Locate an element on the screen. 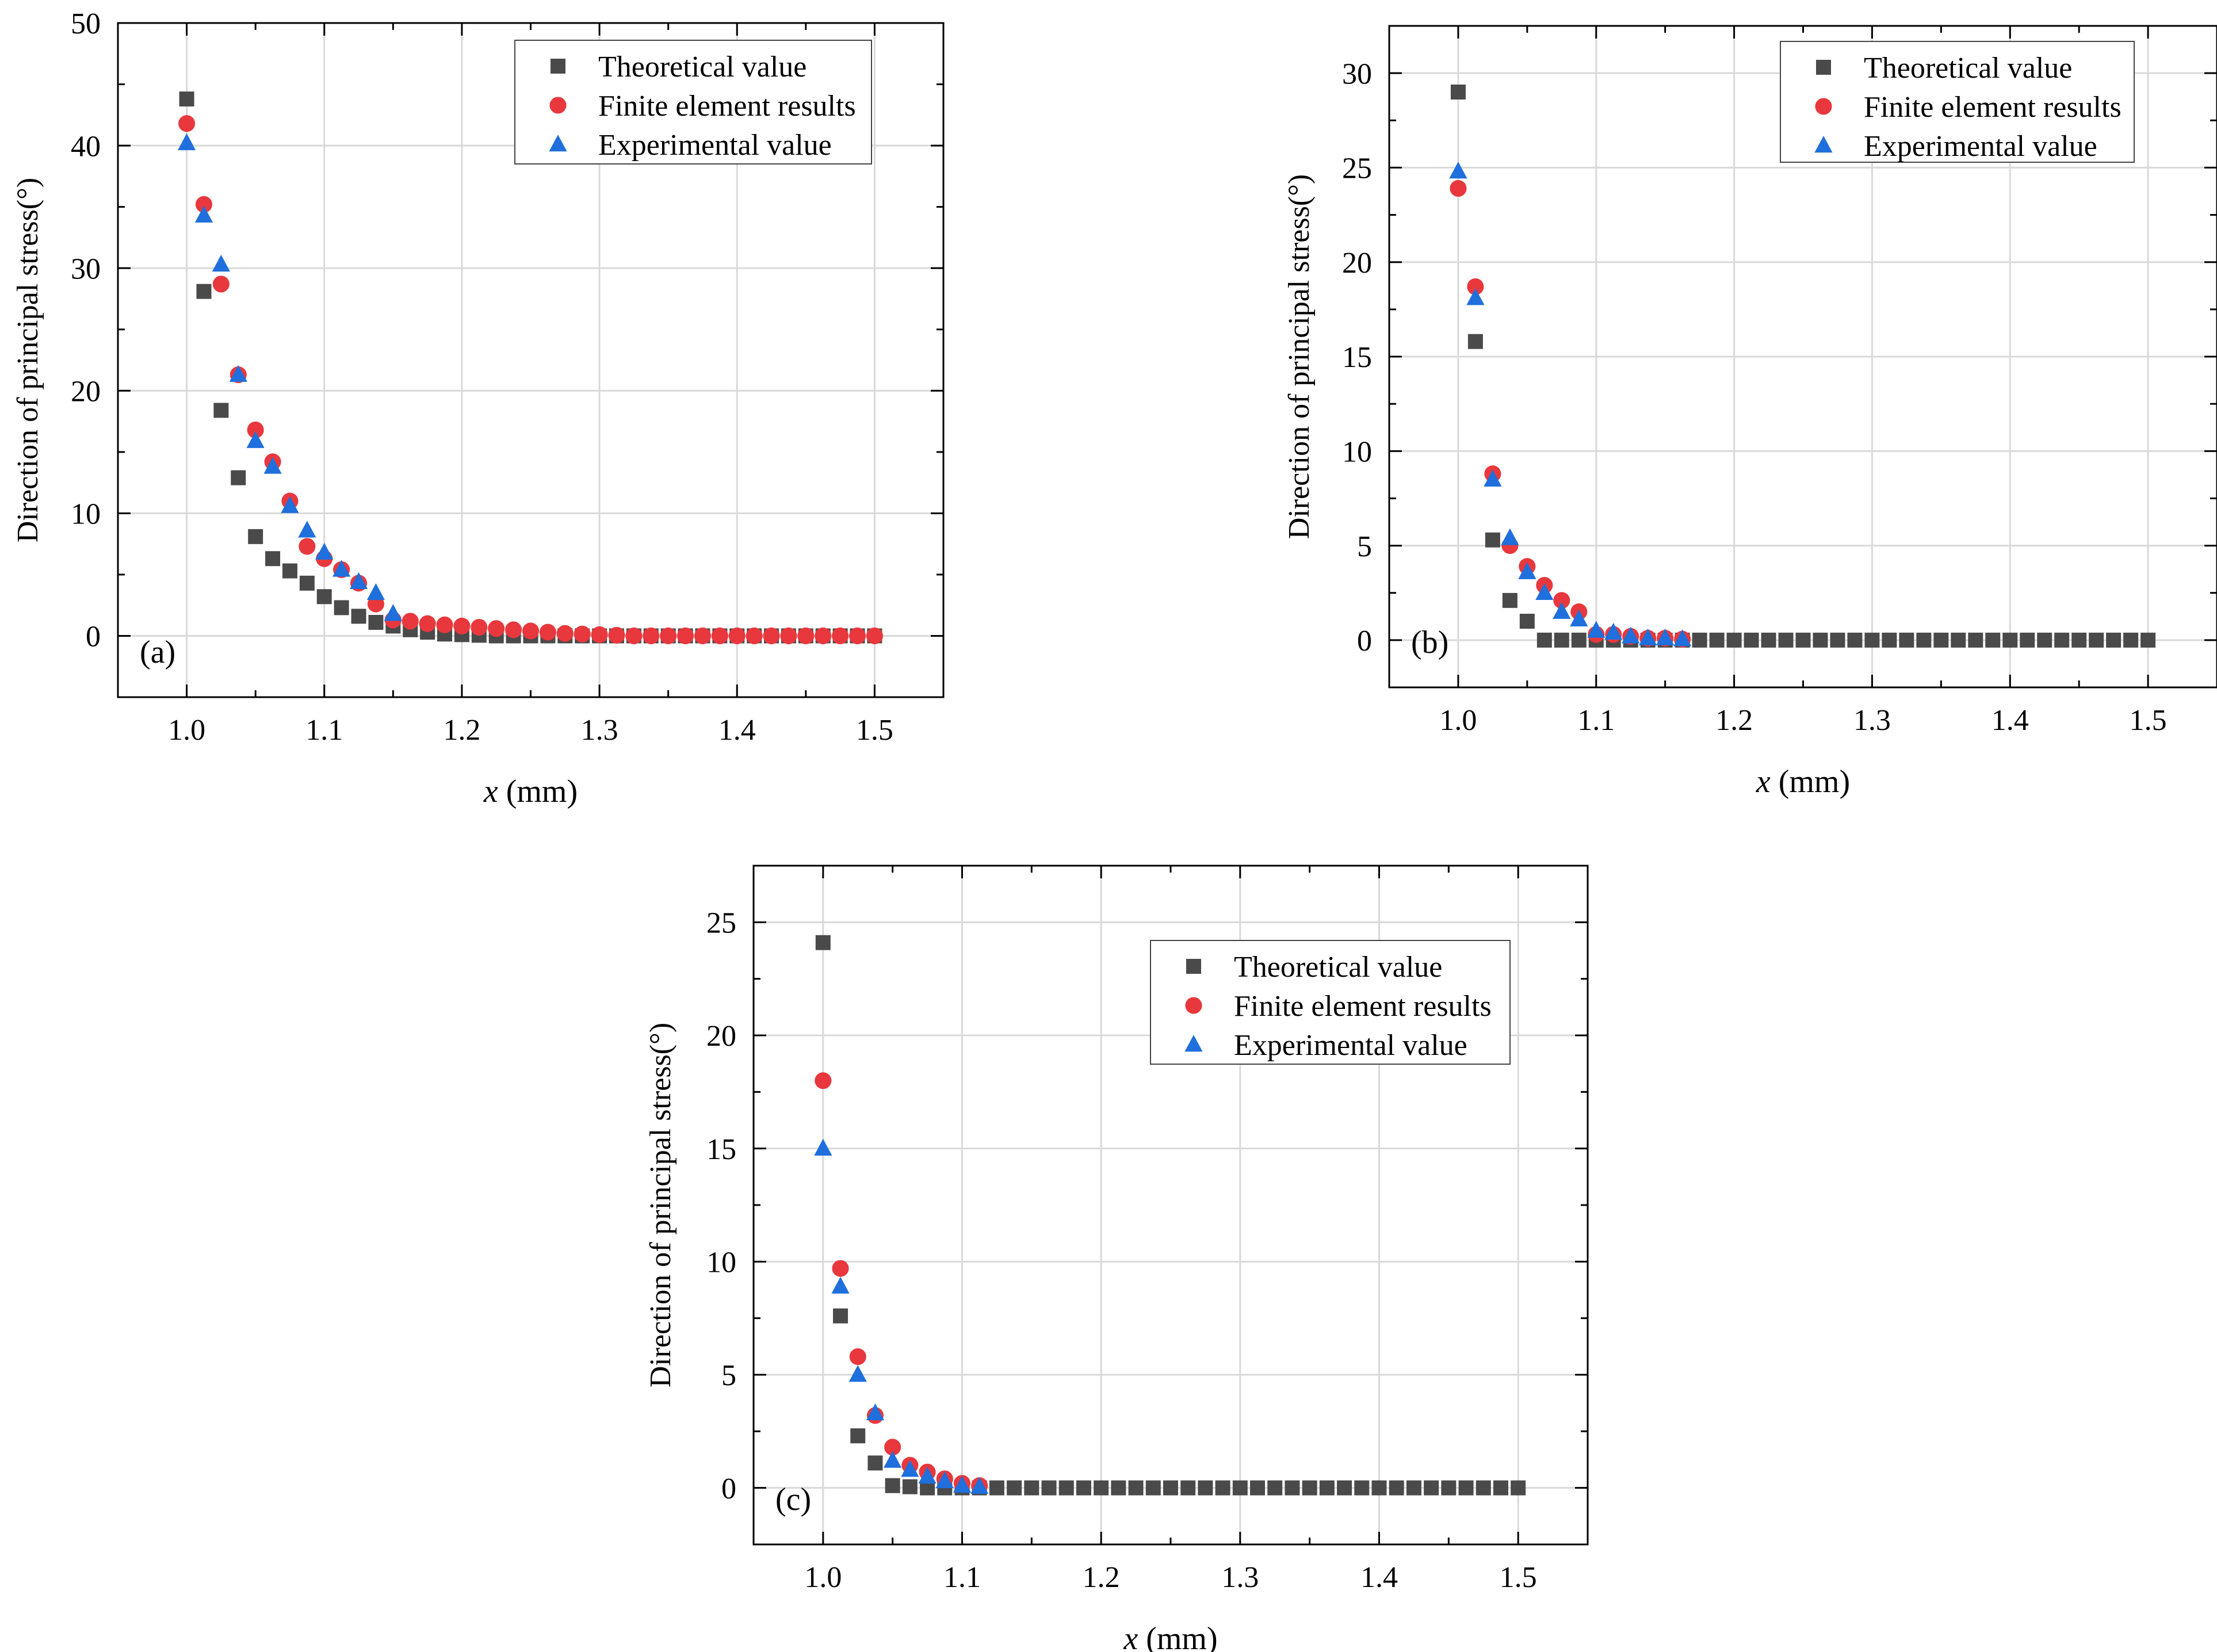 The height and width of the screenshot is (1652, 2217). panel-label: (a) is located at coordinates (157, 652).